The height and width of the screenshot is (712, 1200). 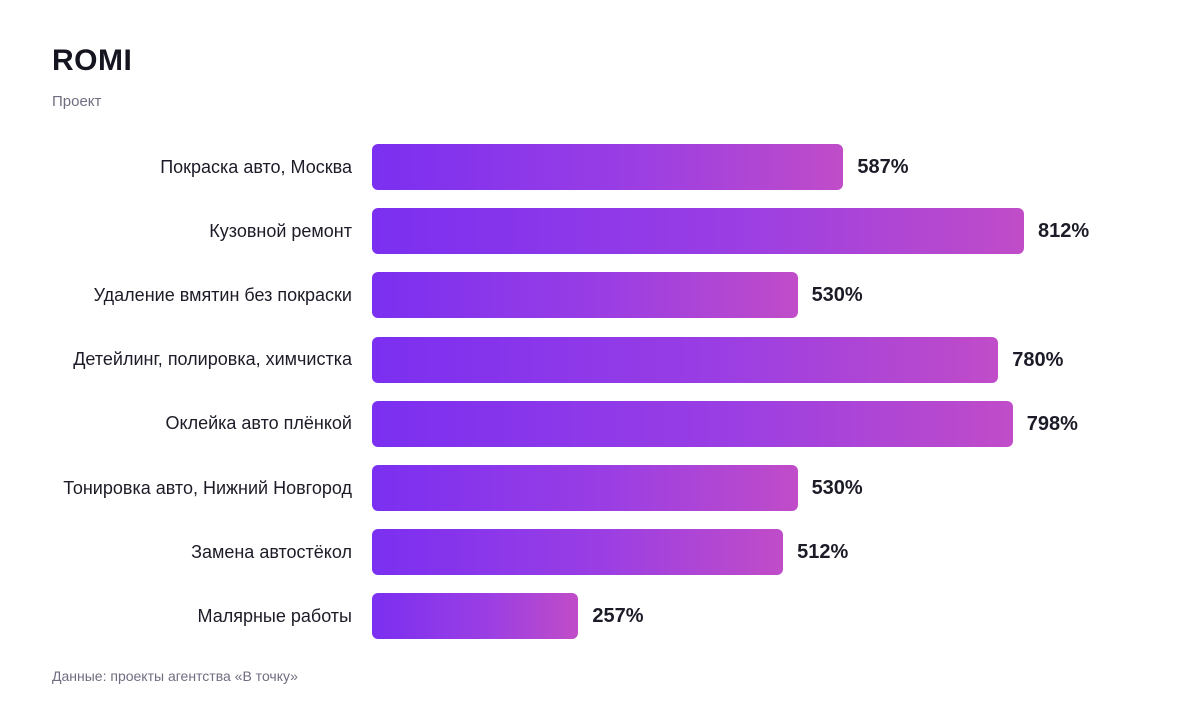 What do you see at coordinates (207, 487) in the screenshot?
I see `category-label: Тонировка авто, Нижний Новгород` at bounding box center [207, 487].